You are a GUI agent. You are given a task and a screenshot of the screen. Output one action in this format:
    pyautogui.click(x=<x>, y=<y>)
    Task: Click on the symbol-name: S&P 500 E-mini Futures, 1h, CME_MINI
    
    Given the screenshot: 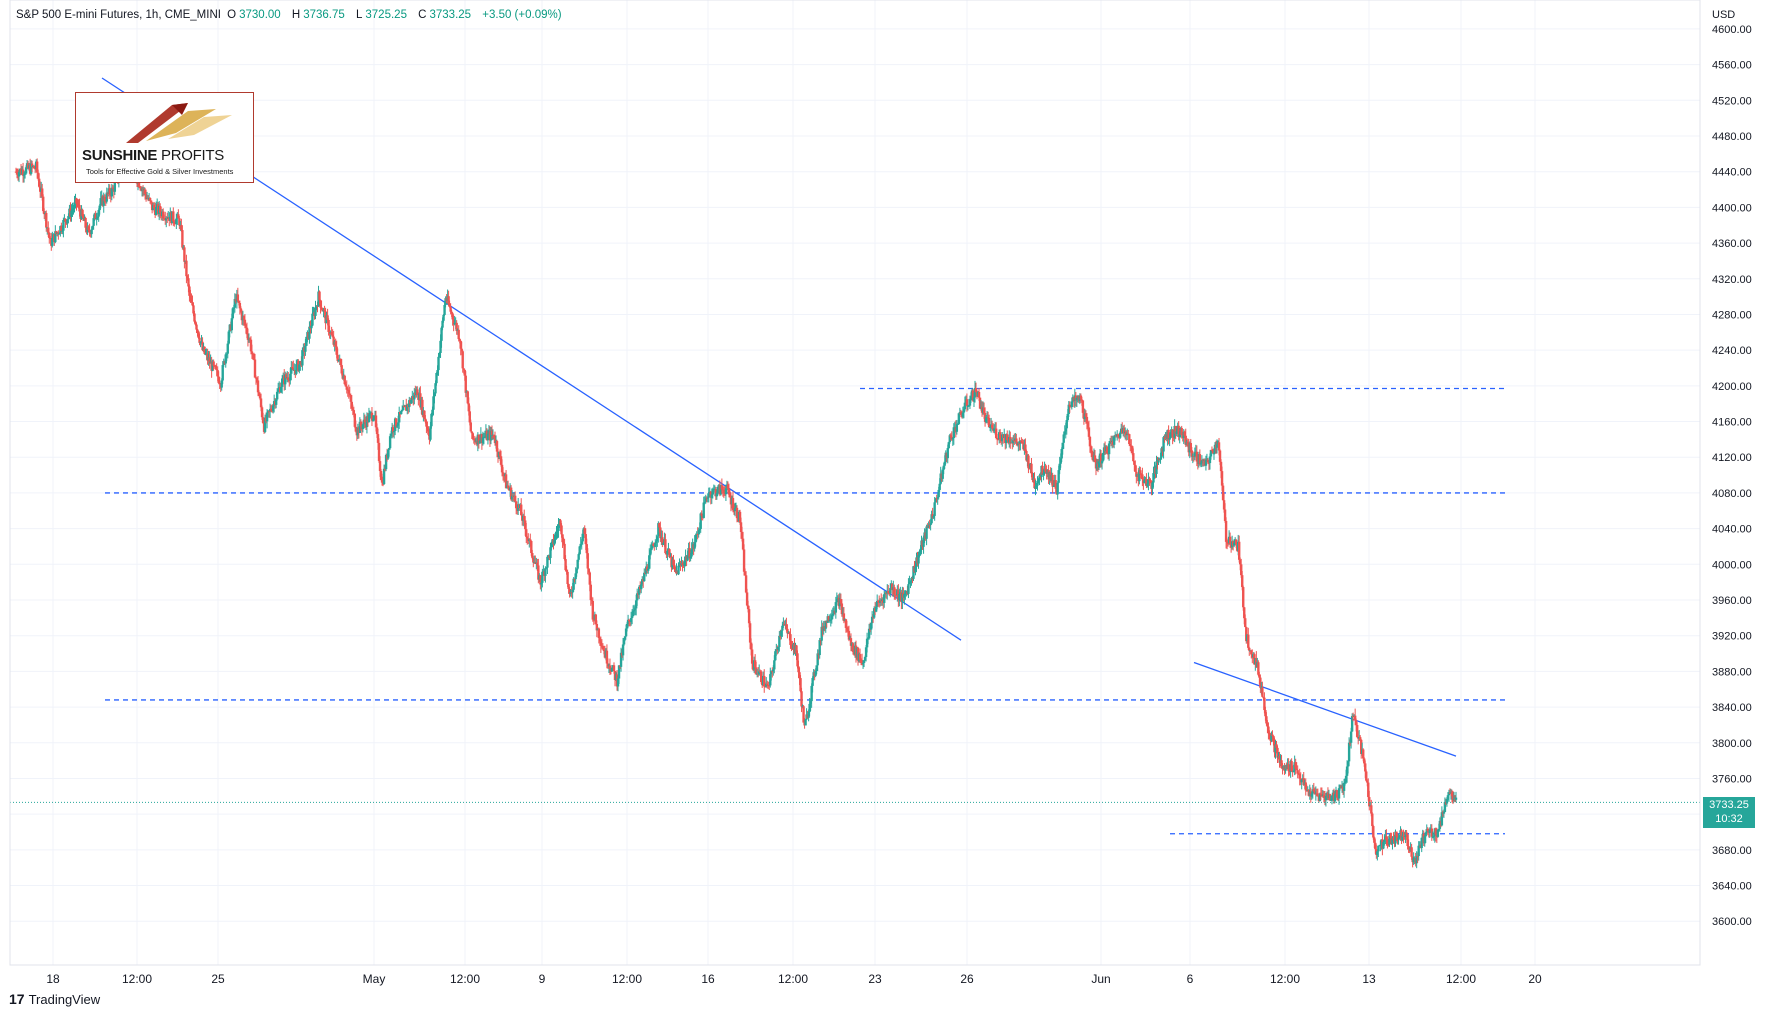 What is the action you would take?
    pyautogui.click(x=118, y=15)
    